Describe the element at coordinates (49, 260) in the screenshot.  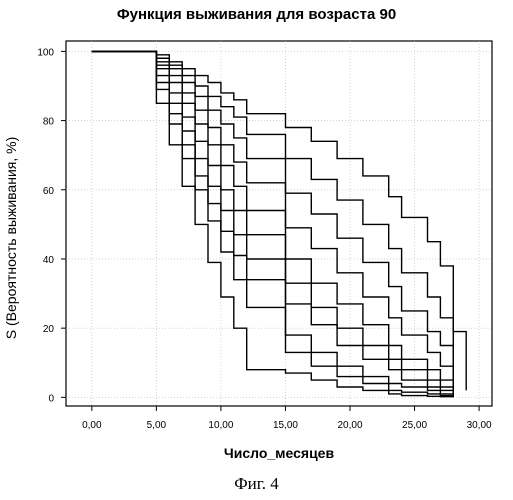
I see `y-tick-label: 40` at that location.